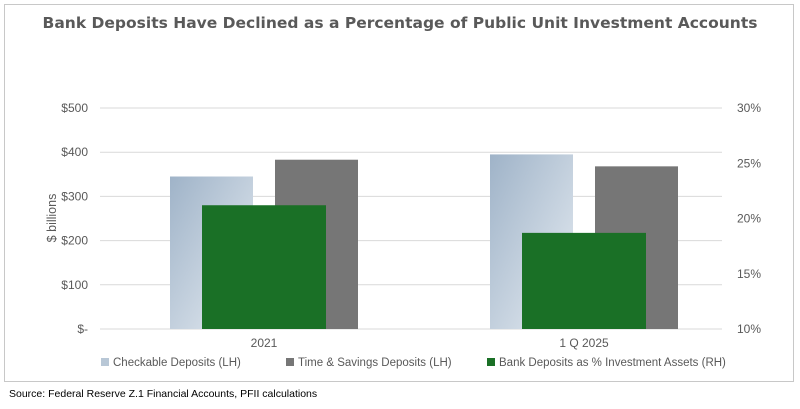 The image size is (800, 409). What do you see at coordinates (584, 343) in the screenshot?
I see `x-tick-label: 1 Q 2025` at bounding box center [584, 343].